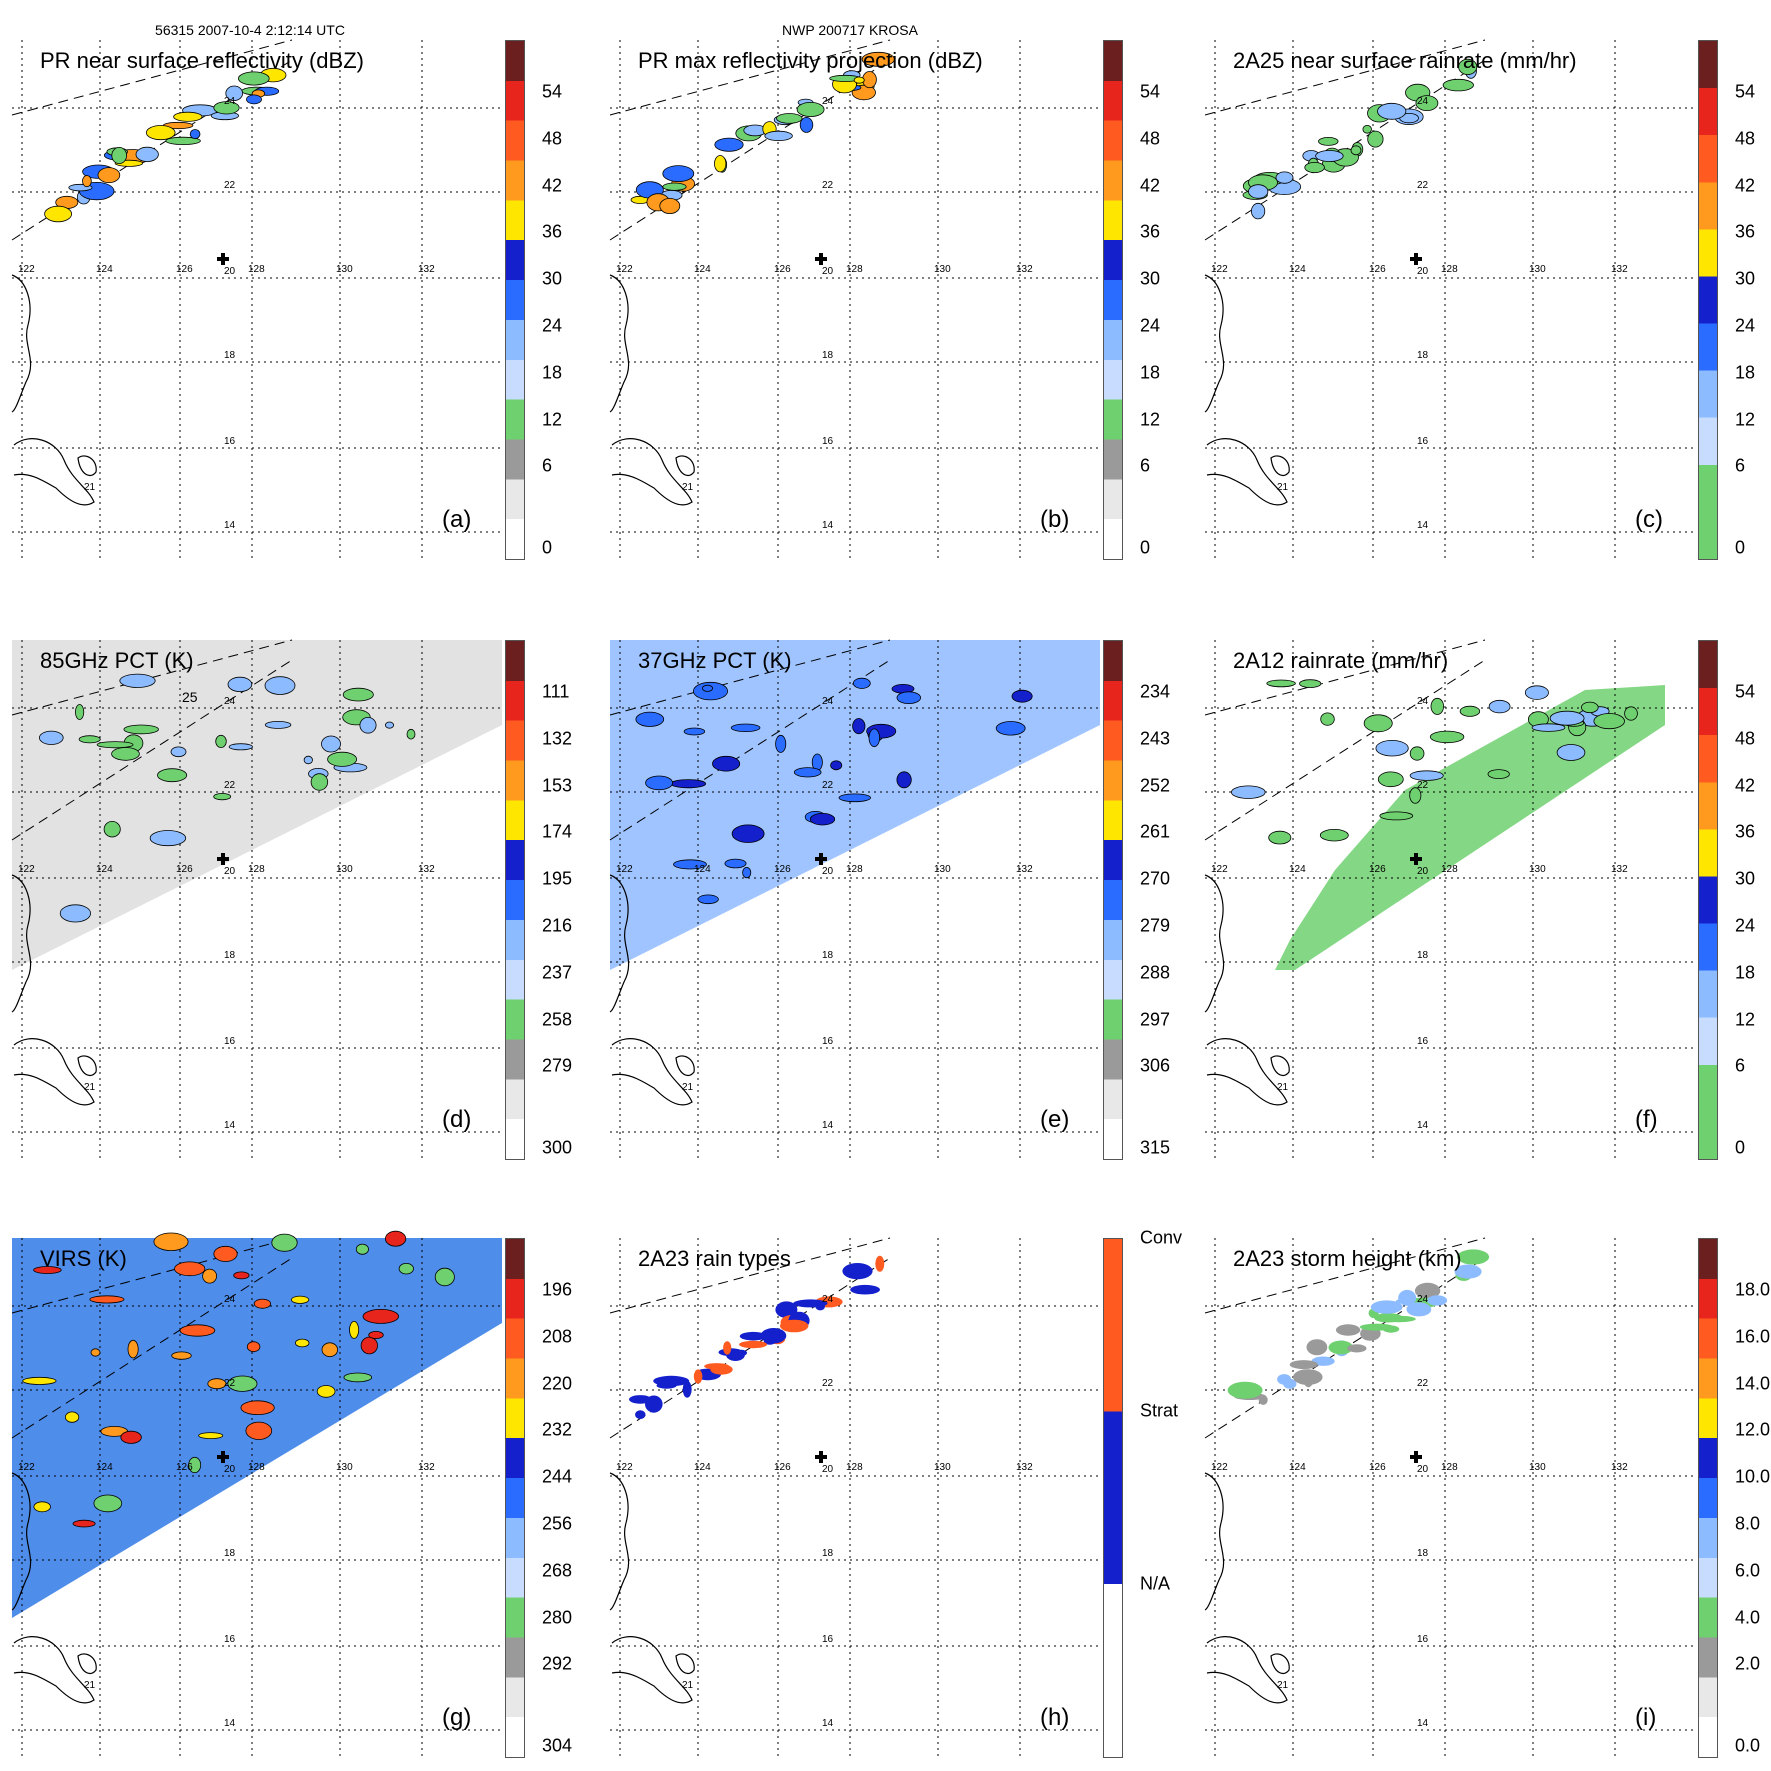  What do you see at coordinates (1150, 91) in the screenshot?
I see `colorbar-tick: 54` at bounding box center [1150, 91].